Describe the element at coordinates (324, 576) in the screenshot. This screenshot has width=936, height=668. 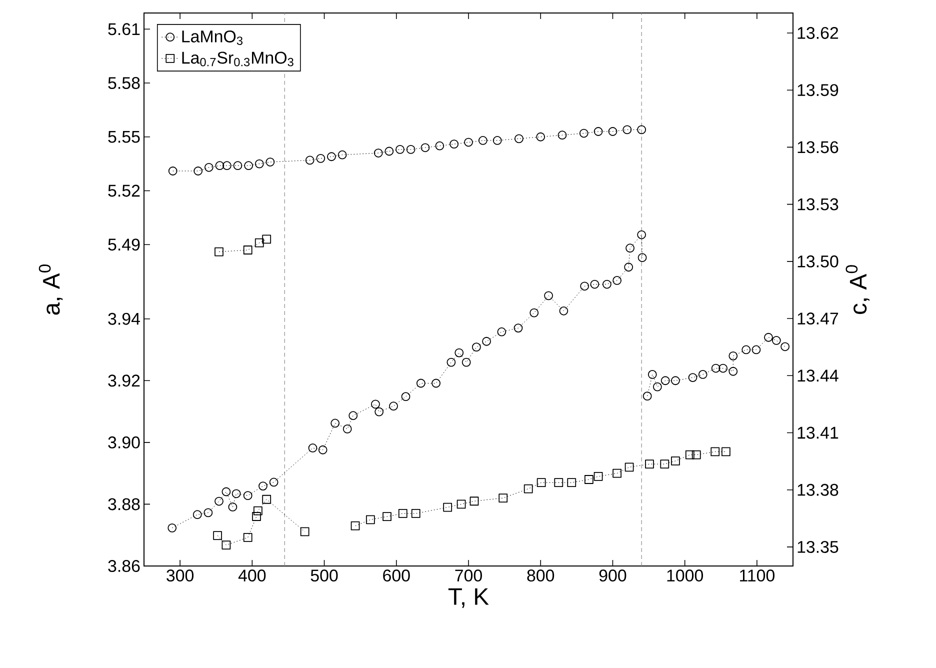
I see `x-tick-label: 500` at that location.